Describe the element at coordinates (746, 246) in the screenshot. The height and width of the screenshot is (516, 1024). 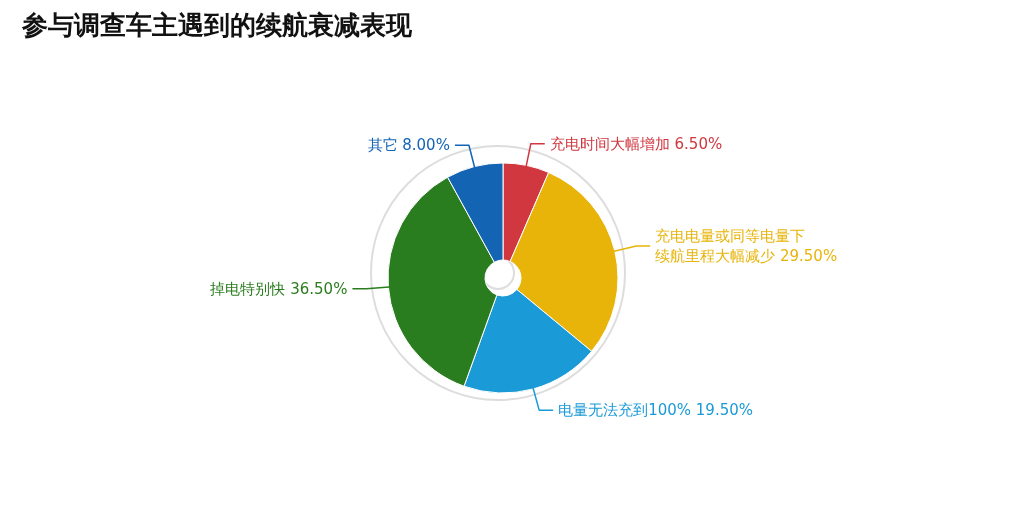
I see `slice-label: 充电电量或同等电量下续航里程大幅减少 29.50%` at that location.